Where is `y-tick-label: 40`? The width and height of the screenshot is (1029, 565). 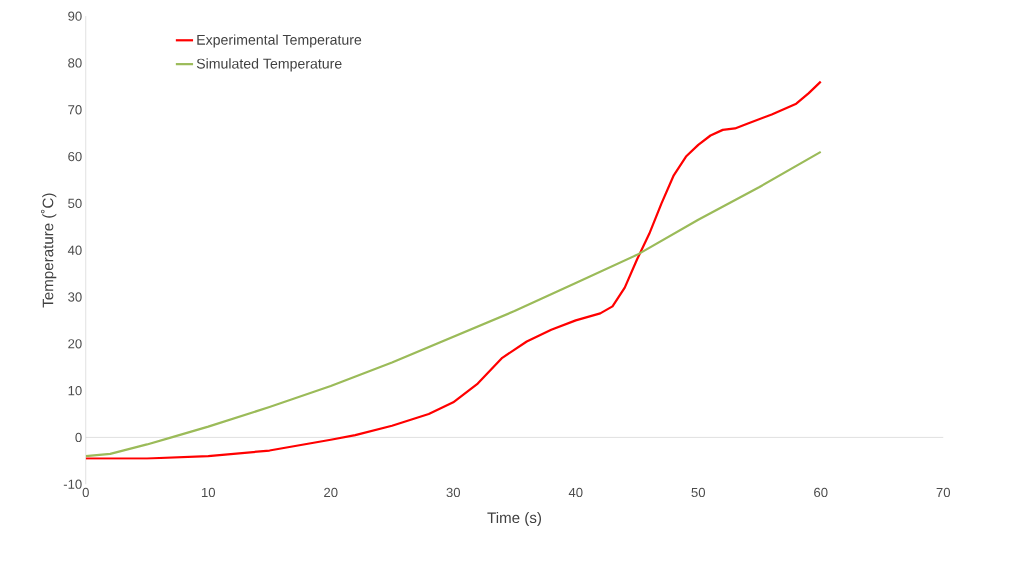
y-tick-label: 40 is located at coordinates (74, 250).